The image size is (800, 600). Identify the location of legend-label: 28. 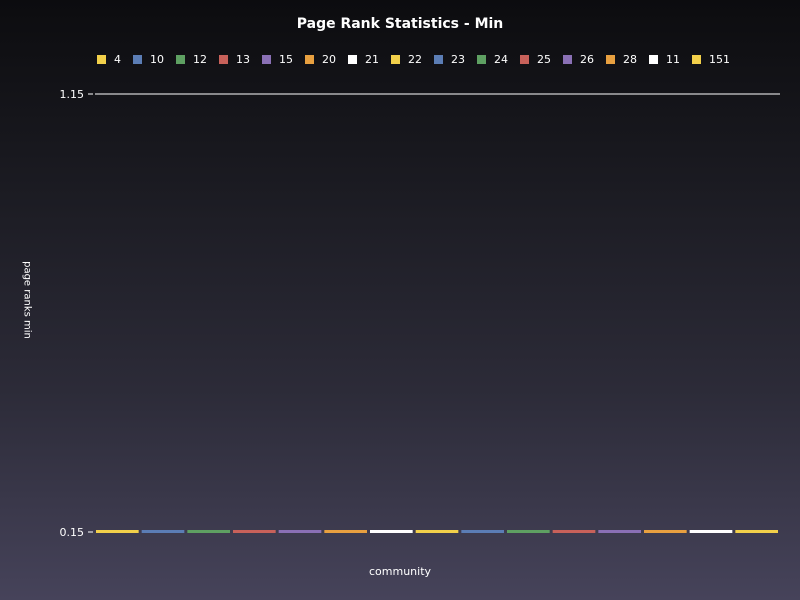
(630, 59).